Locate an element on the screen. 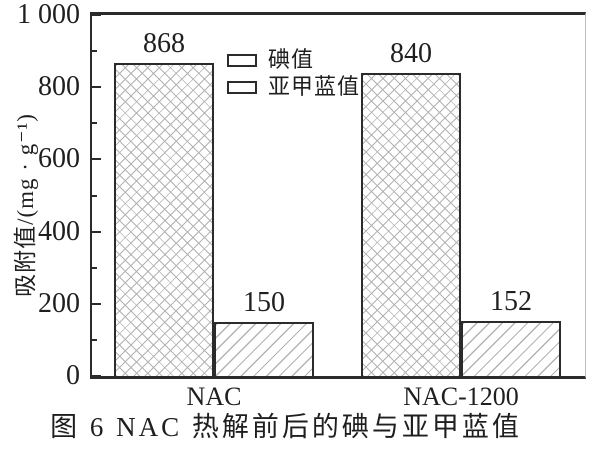  x-category-label: NAC is located at coordinates (214, 396).